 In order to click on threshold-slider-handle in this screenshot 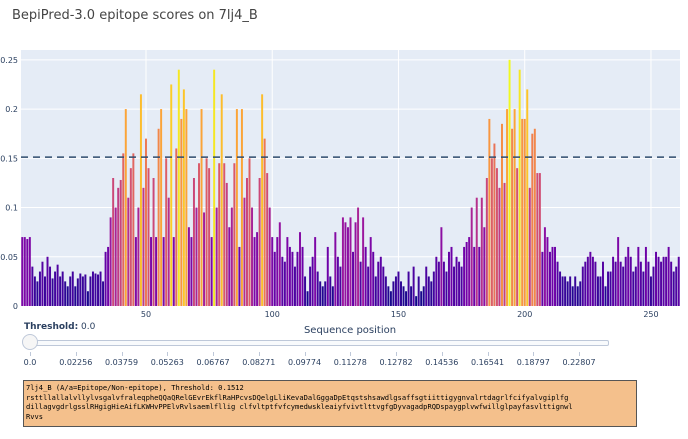, I will do `click(30, 342)`.